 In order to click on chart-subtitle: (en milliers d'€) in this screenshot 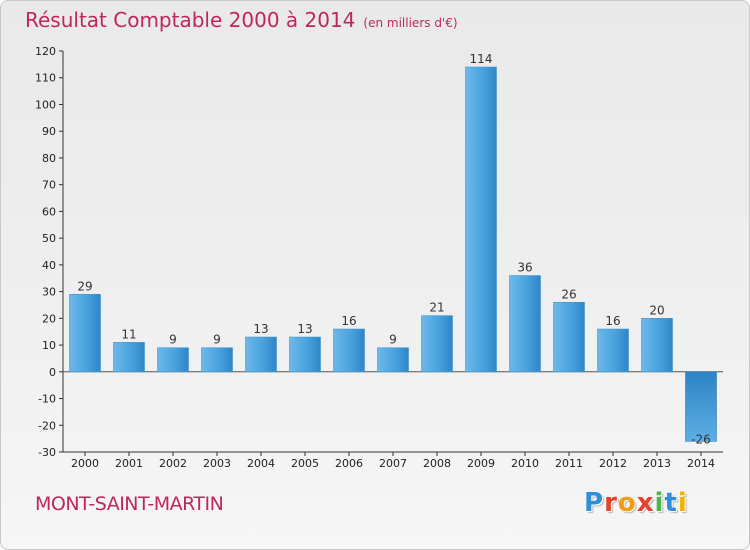, I will do `click(410, 23)`.